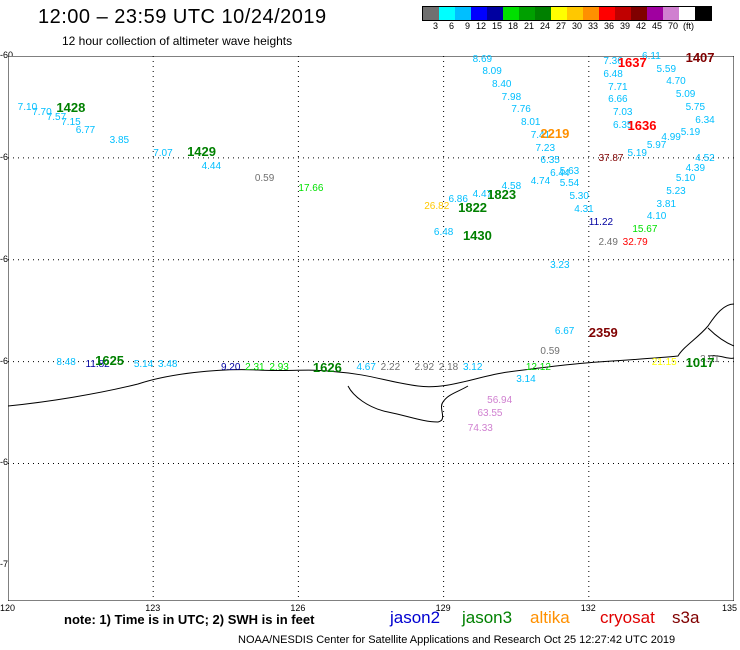 Image resolution: width=740 pixels, height=650 pixels. I want to click on swh-value: 8.48, so click(66, 362).